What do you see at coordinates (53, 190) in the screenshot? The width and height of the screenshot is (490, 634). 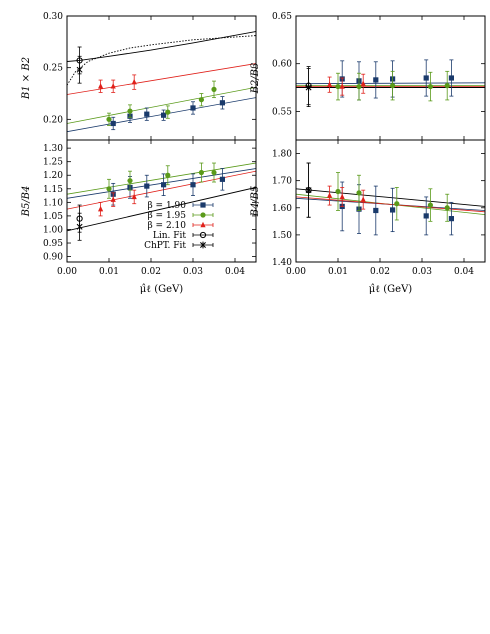 I see `y-tick-label: 1.15` at bounding box center [53, 190].